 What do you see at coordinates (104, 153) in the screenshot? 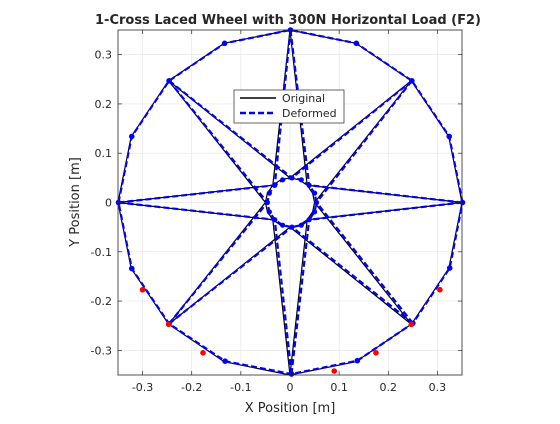
I see `y-tick-label: 0.1` at bounding box center [104, 153].